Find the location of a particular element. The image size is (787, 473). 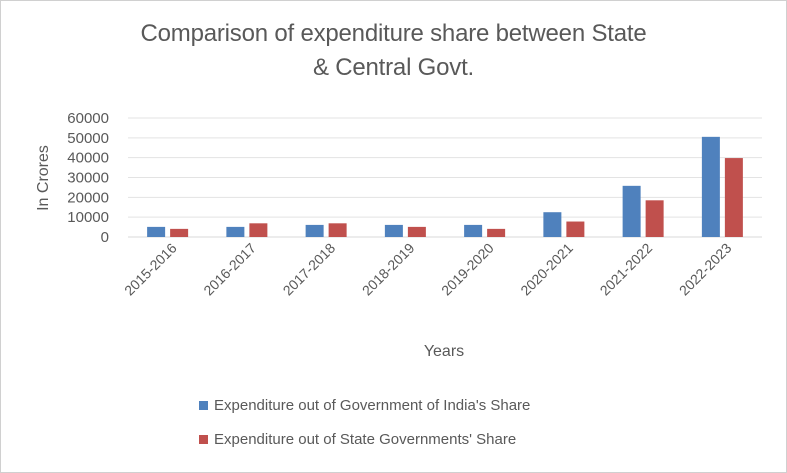

chart-title-line2: & Central Govt. is located at coordinates (393, 67).